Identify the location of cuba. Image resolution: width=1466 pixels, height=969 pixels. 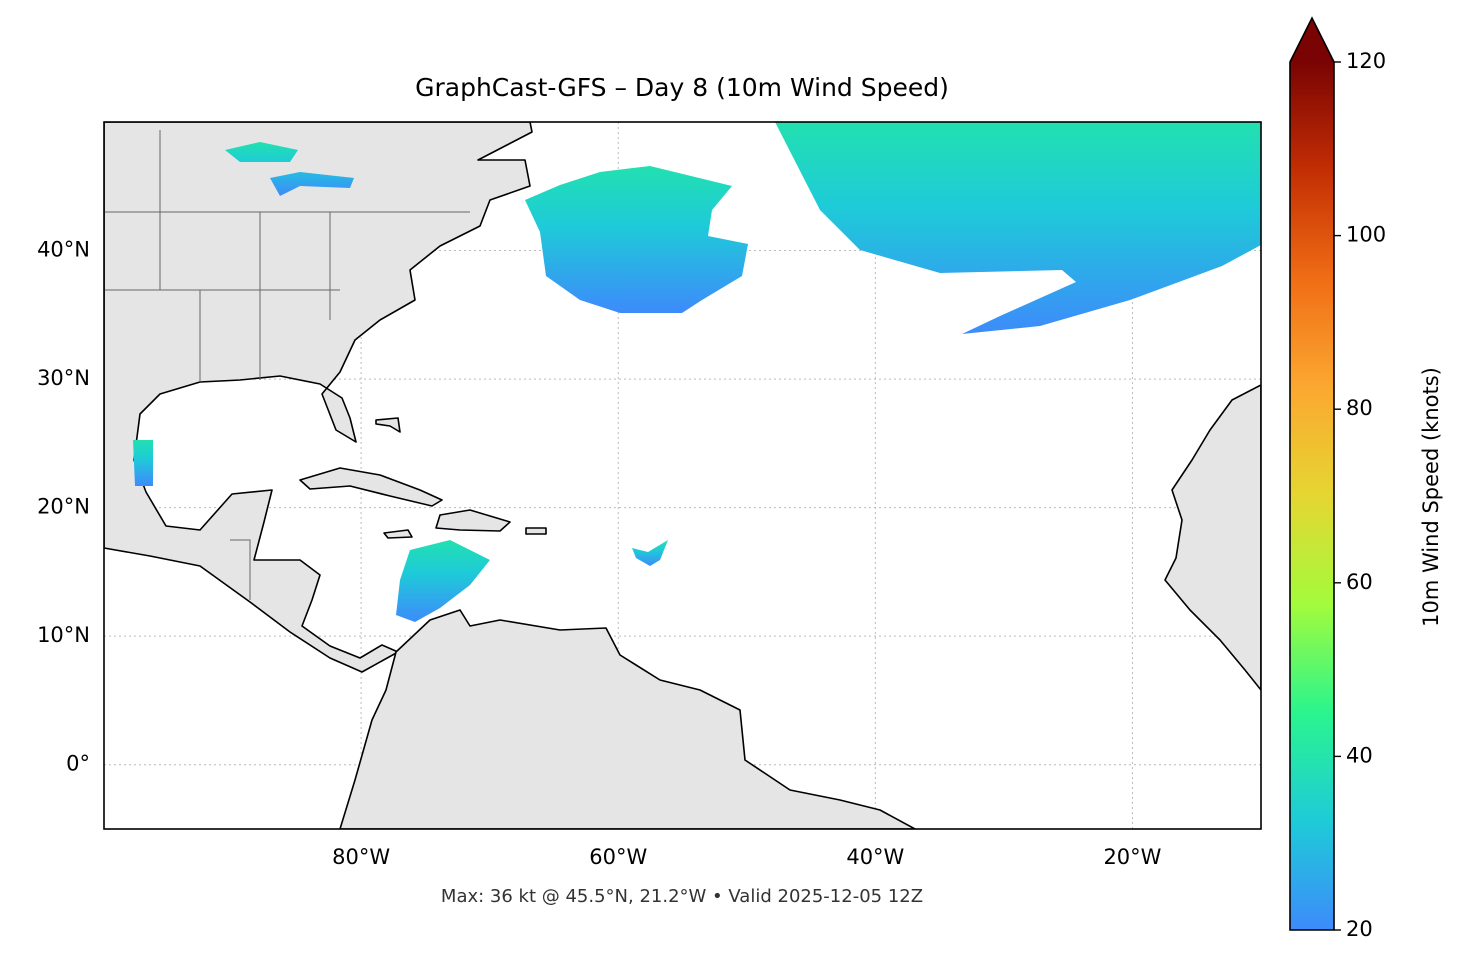
(371, 487).